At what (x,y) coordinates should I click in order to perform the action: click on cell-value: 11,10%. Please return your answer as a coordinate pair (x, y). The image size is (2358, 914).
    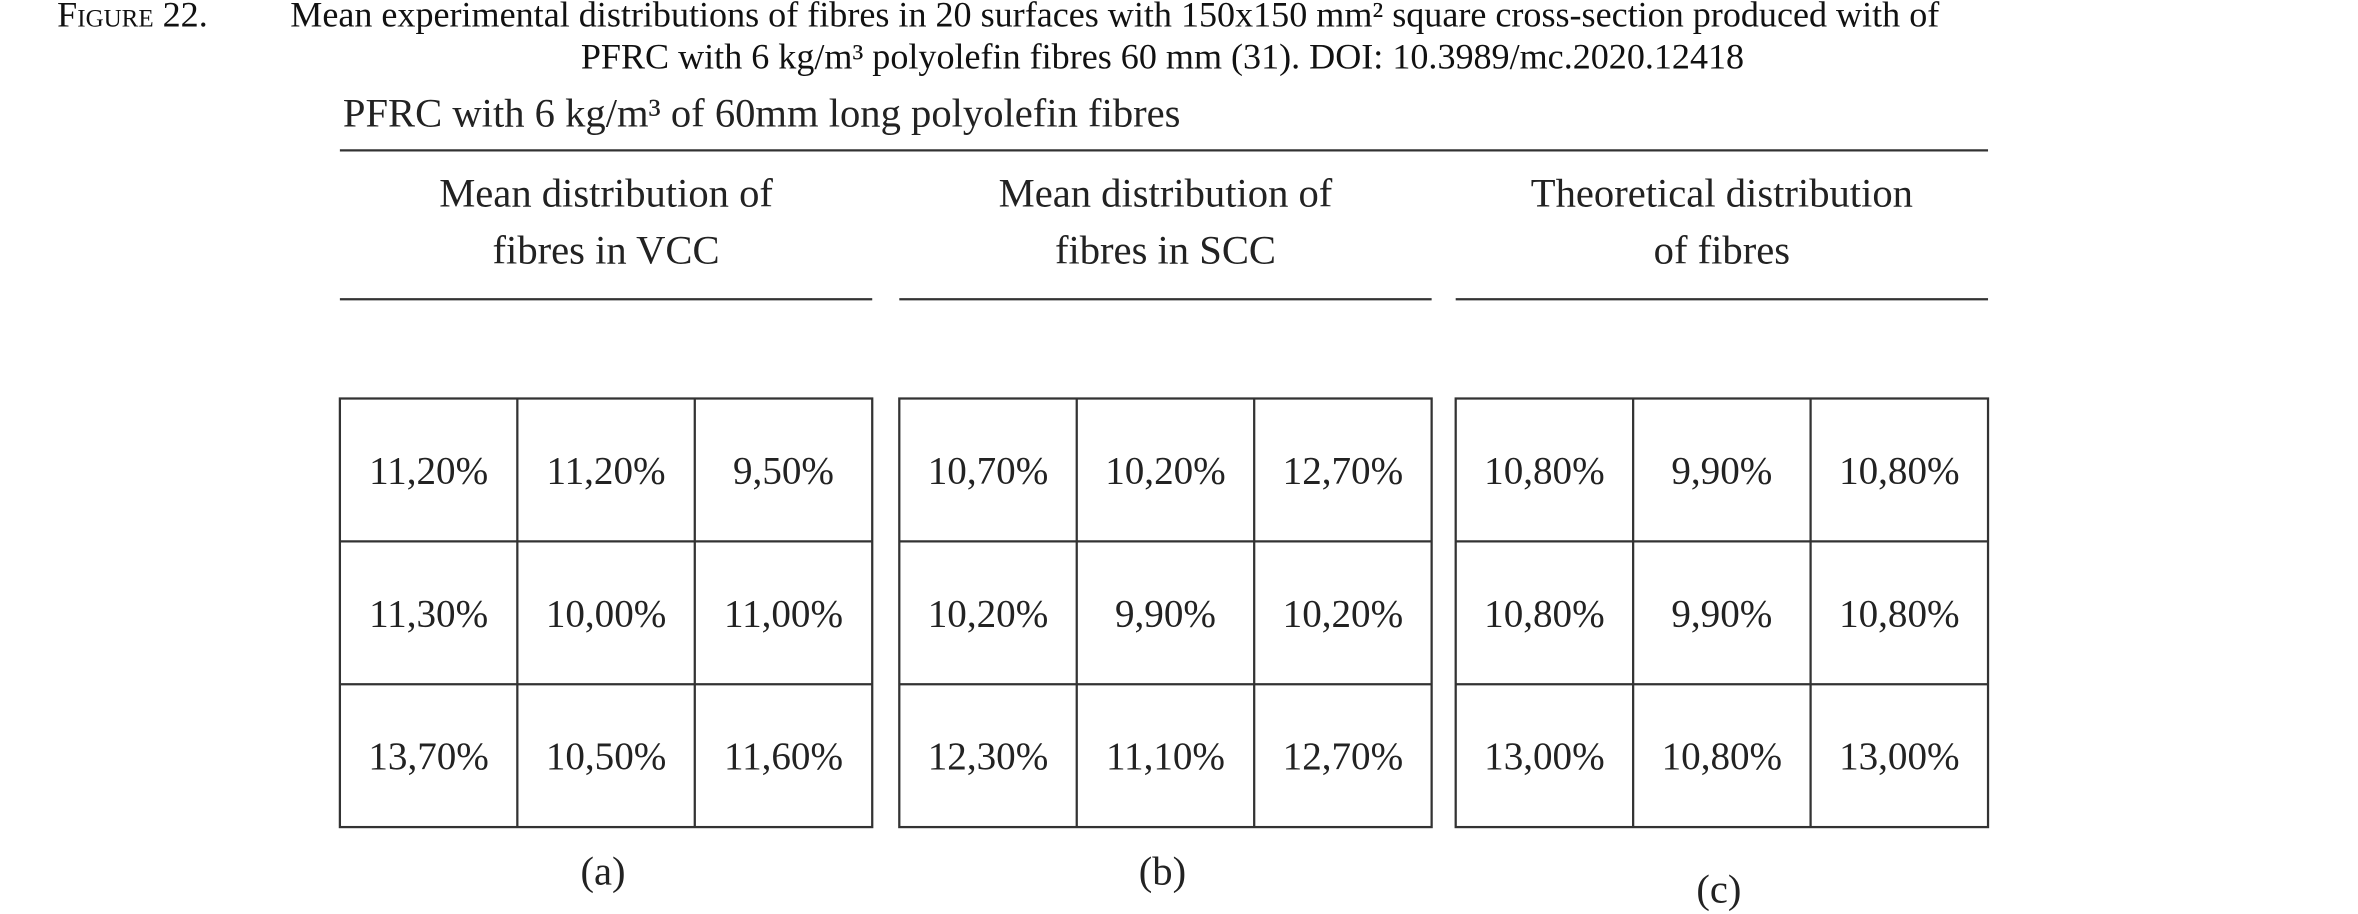
    Looking at the image, I should click on (1165, 756).